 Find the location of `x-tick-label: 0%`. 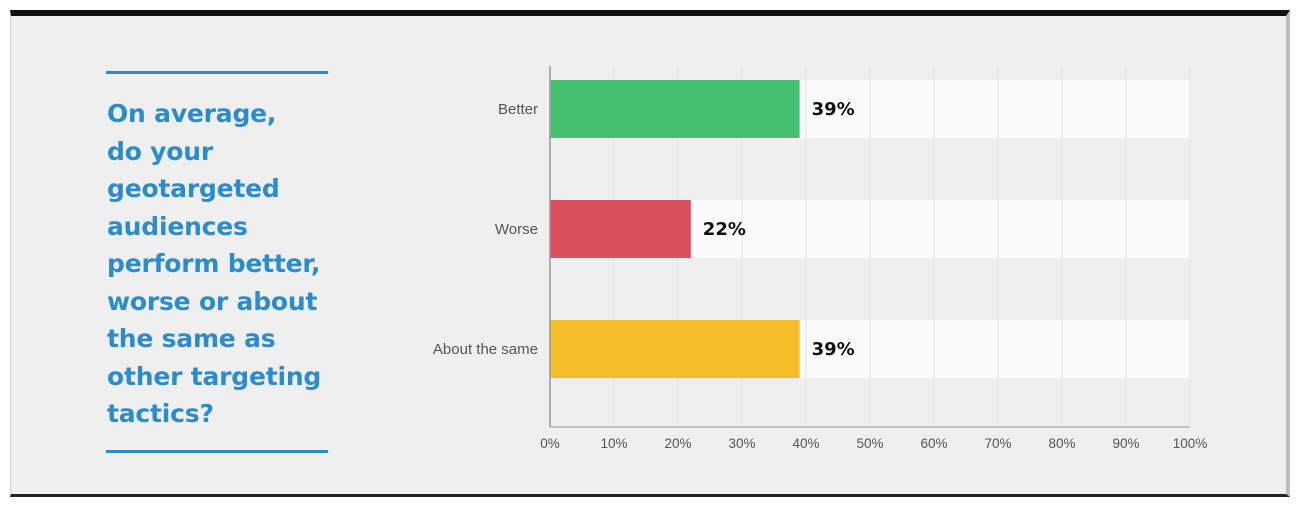

x-tick-label: 0% is located at coordinates (550, 443).